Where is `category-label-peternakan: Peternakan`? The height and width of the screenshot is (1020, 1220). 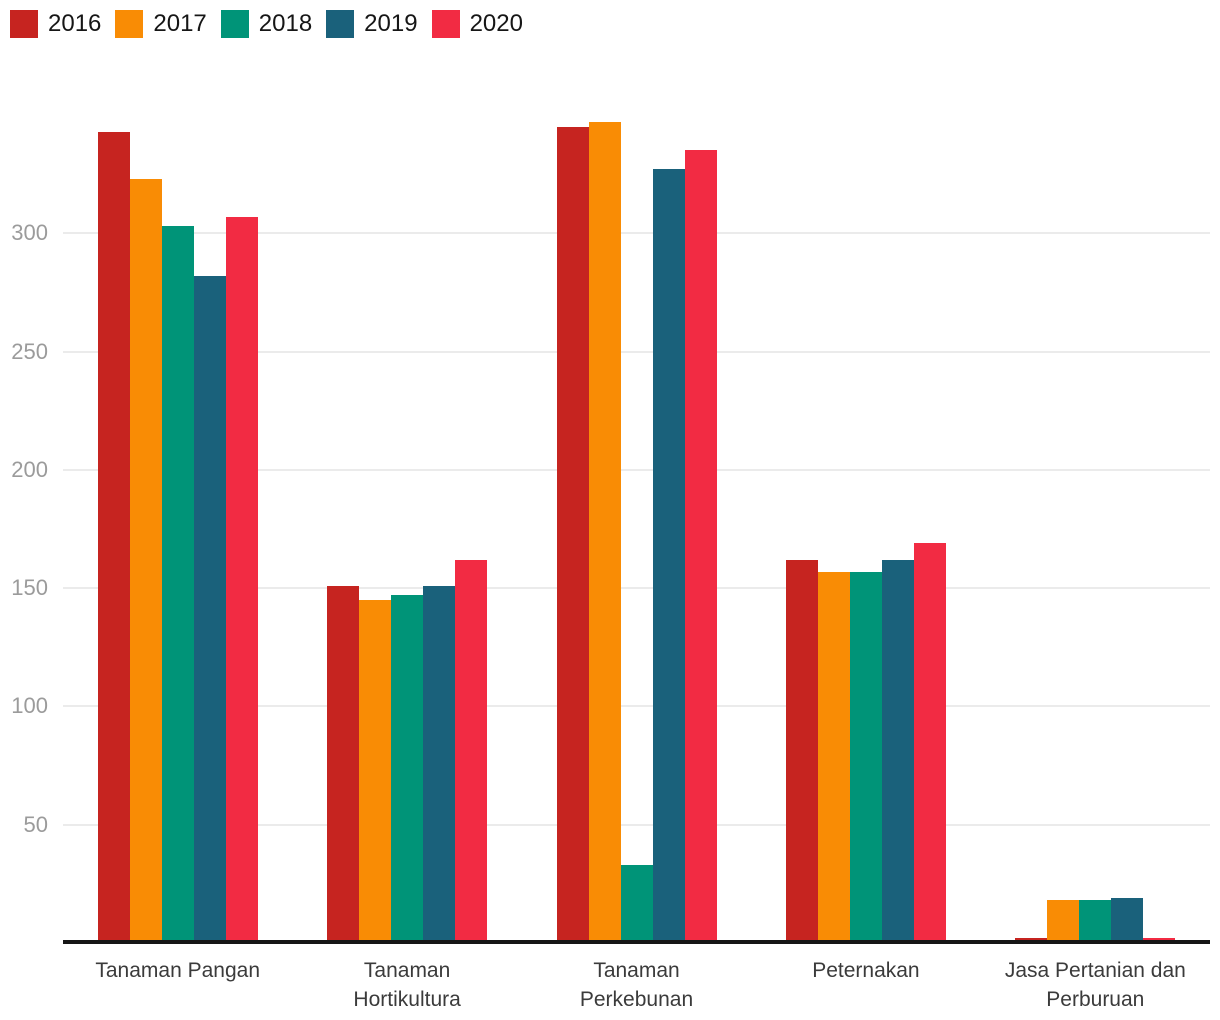 category-label-peternakan: Peternakan is located at coordinates (866, 970).